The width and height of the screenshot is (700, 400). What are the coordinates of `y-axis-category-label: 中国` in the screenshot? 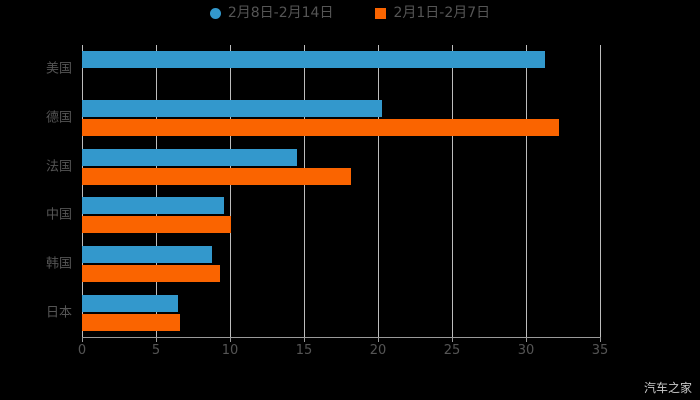 It's located at (58, 215).